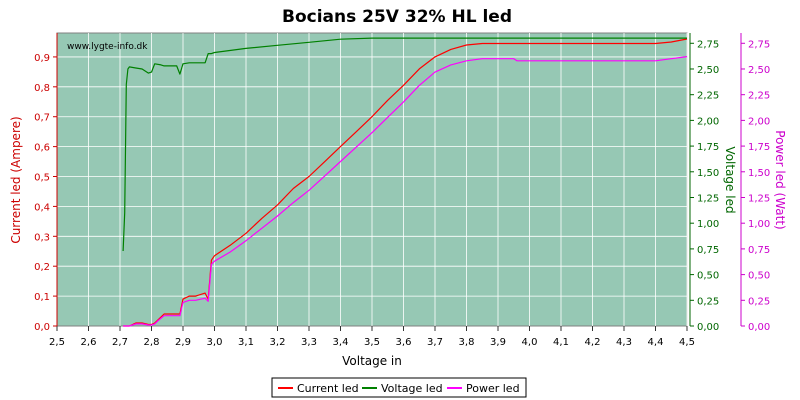 The width and height of the screenshot is (800, 400). What do you see at coordinates (404, 342) in the screenshot?
I see `x-tick-label: 3,6` at bounding box center [404, 342].